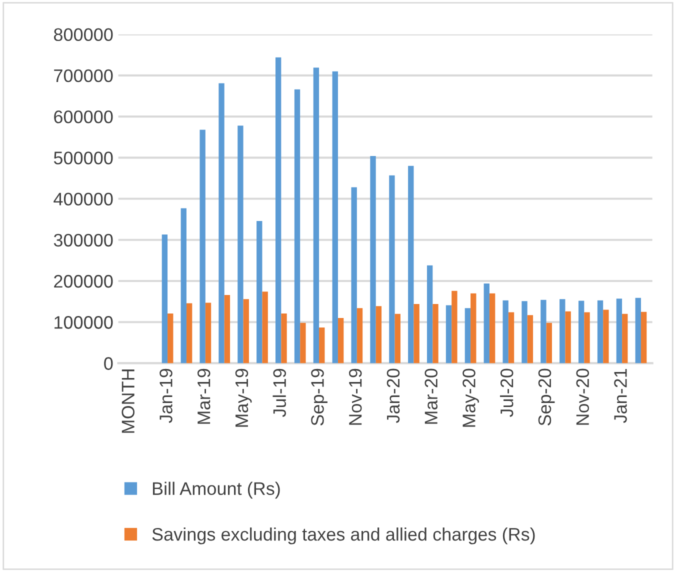 This screenshot has width=676, height=572. I want to click on x-tick-label: Jul-19, so click(279, 392).